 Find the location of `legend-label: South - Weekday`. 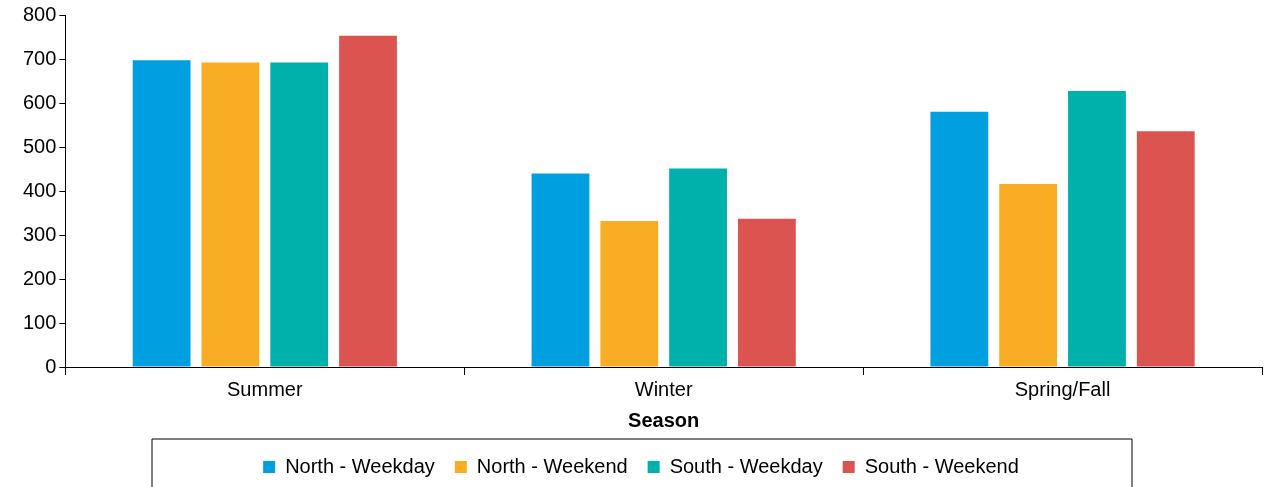

legend-label: South - Weekday is located at coordinates (746, 465).